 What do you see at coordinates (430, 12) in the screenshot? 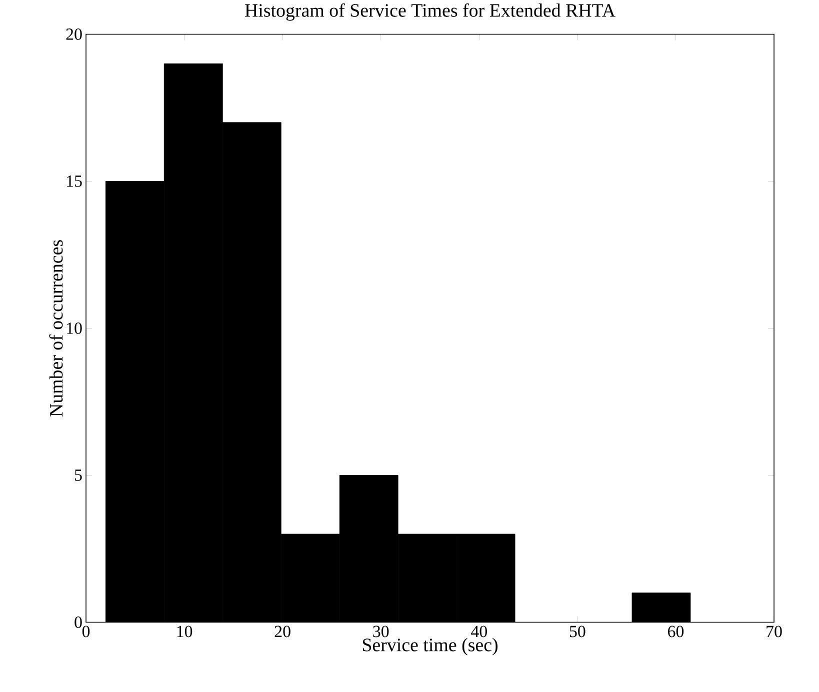
I see `chart-title: Histogram of Service Times for Extended RHTA` at bounding box center [430, 12].